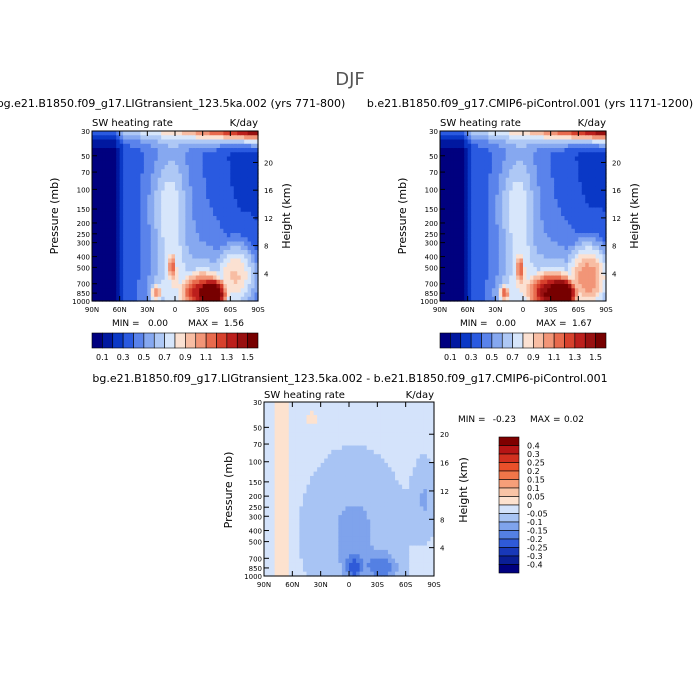 This screenshot has height=700, width=700. What do you see at coordinates (472, 420) in the screenshot?
I see `min-label: MIN =` at bounding box center [472, 420].